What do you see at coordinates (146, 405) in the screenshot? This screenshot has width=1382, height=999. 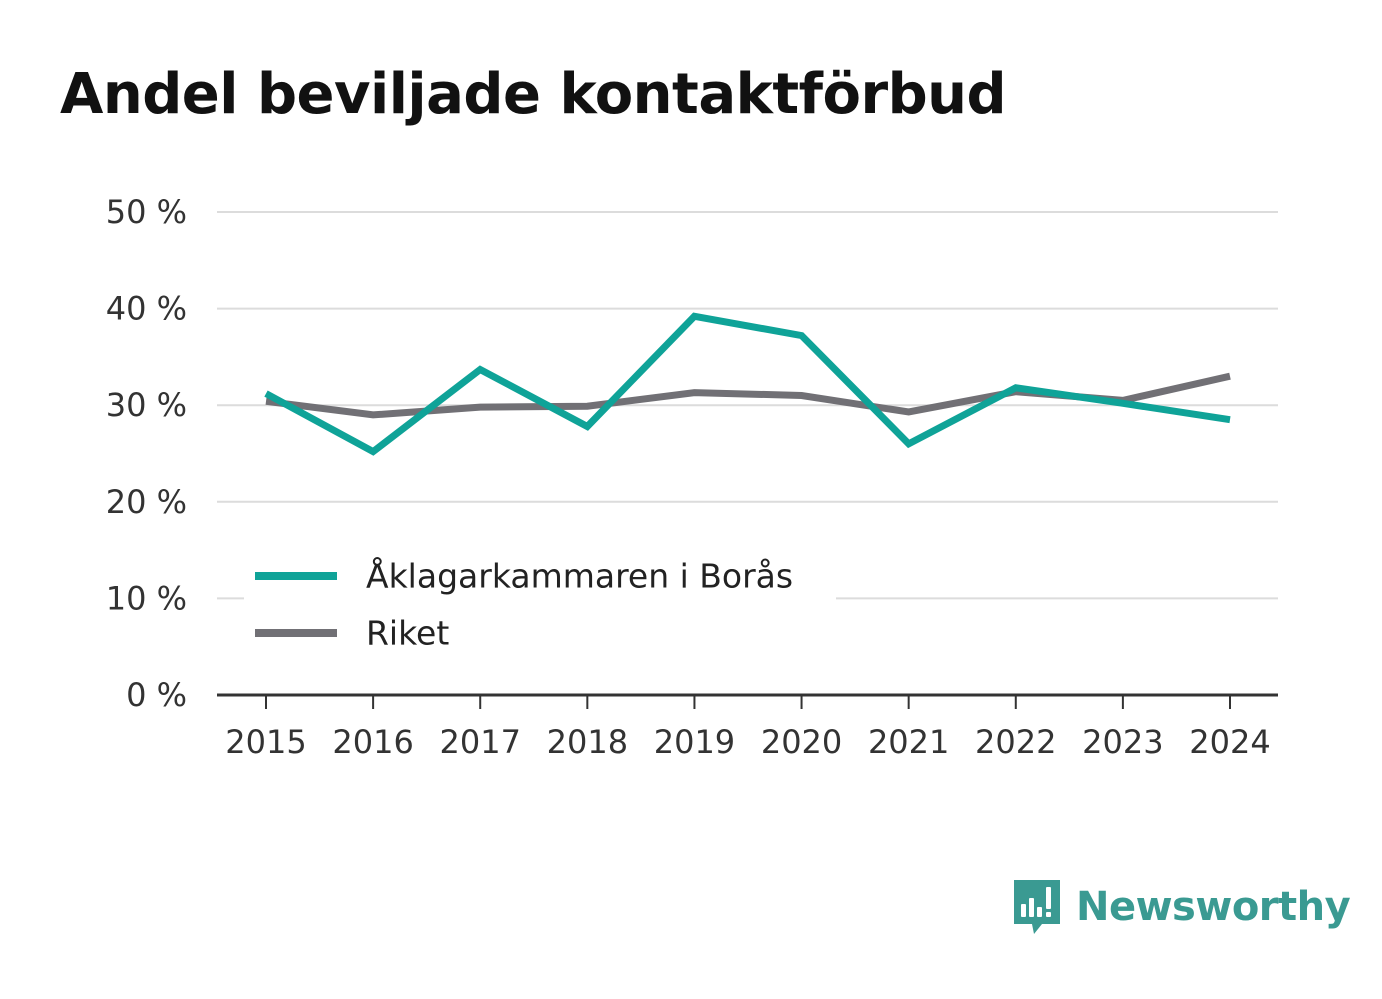 I see `y-tick-label: 30 %` at bounding box center [146, 405].